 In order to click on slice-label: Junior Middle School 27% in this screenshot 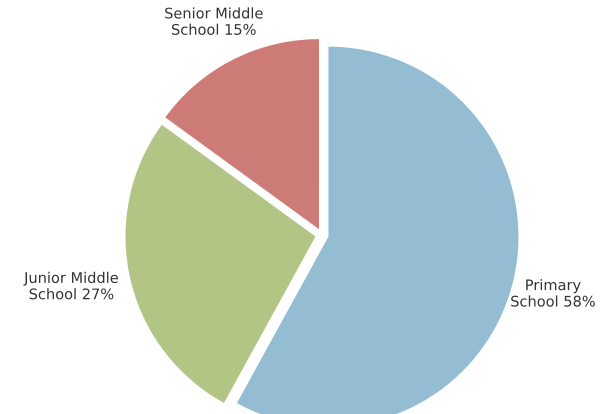, I will do `click(70, 286)`.